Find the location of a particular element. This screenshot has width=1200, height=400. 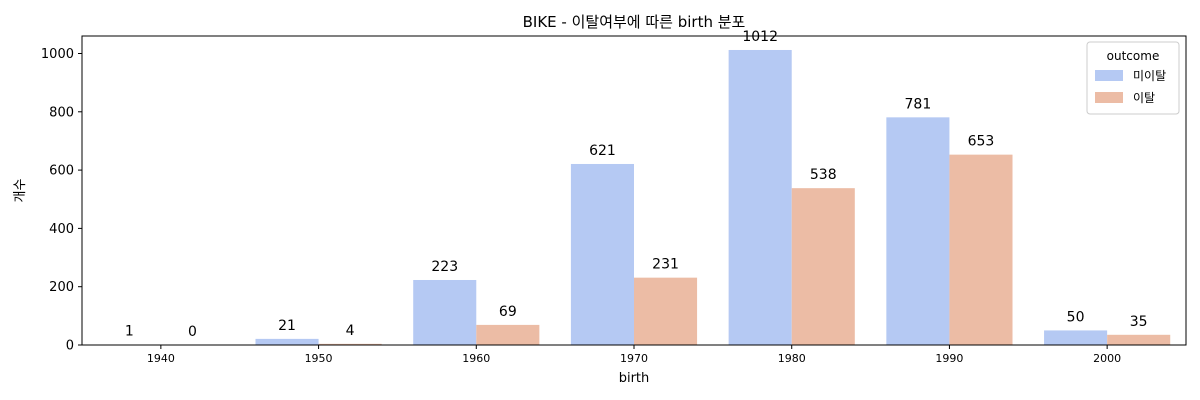

x-tick-label: 1940 is located at coordinates (161, 358).